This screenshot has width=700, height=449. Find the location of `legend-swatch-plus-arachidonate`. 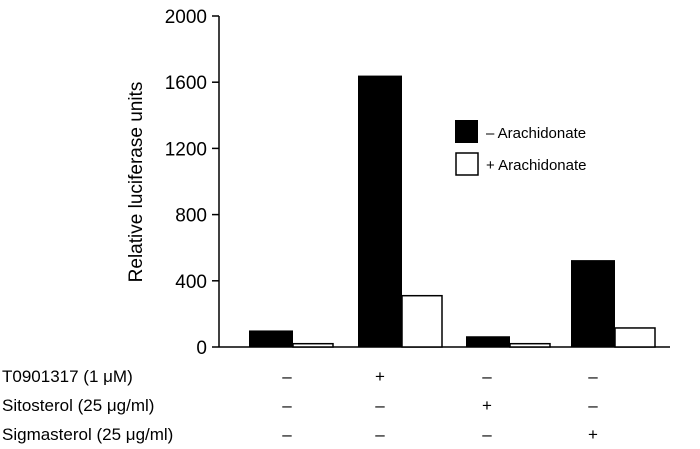

legend-swatch-plus-arachidonate is located at coordinates (467, 164).